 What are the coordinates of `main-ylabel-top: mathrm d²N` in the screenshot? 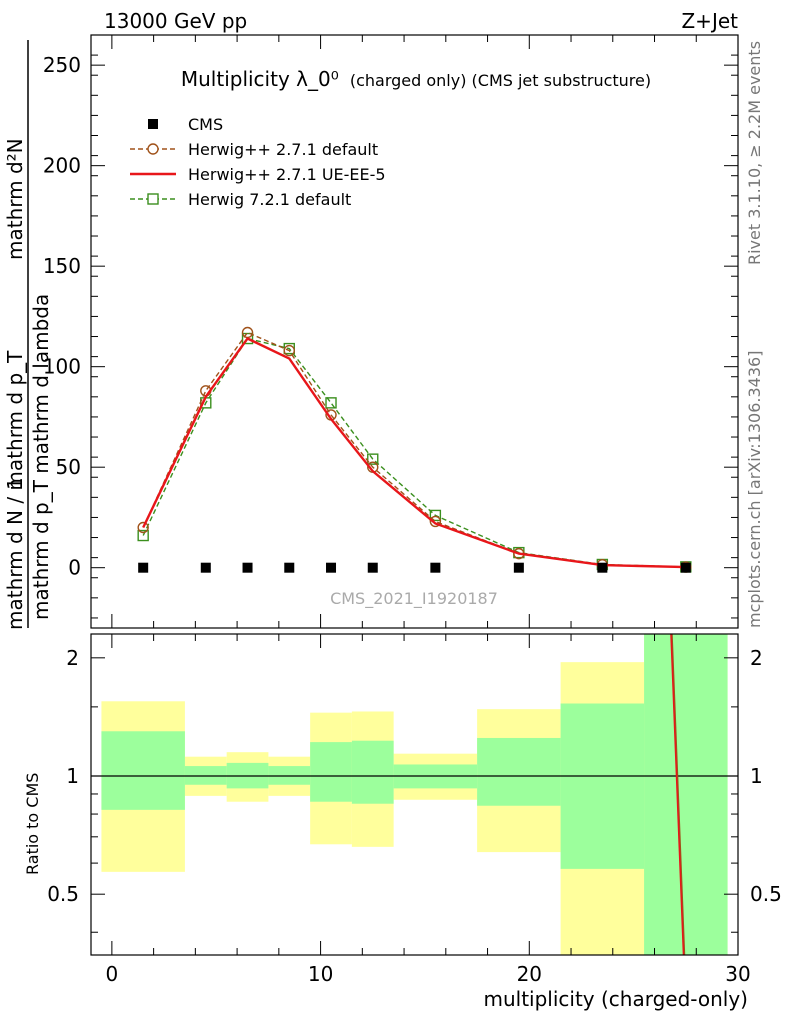 It's located at (15, 199).